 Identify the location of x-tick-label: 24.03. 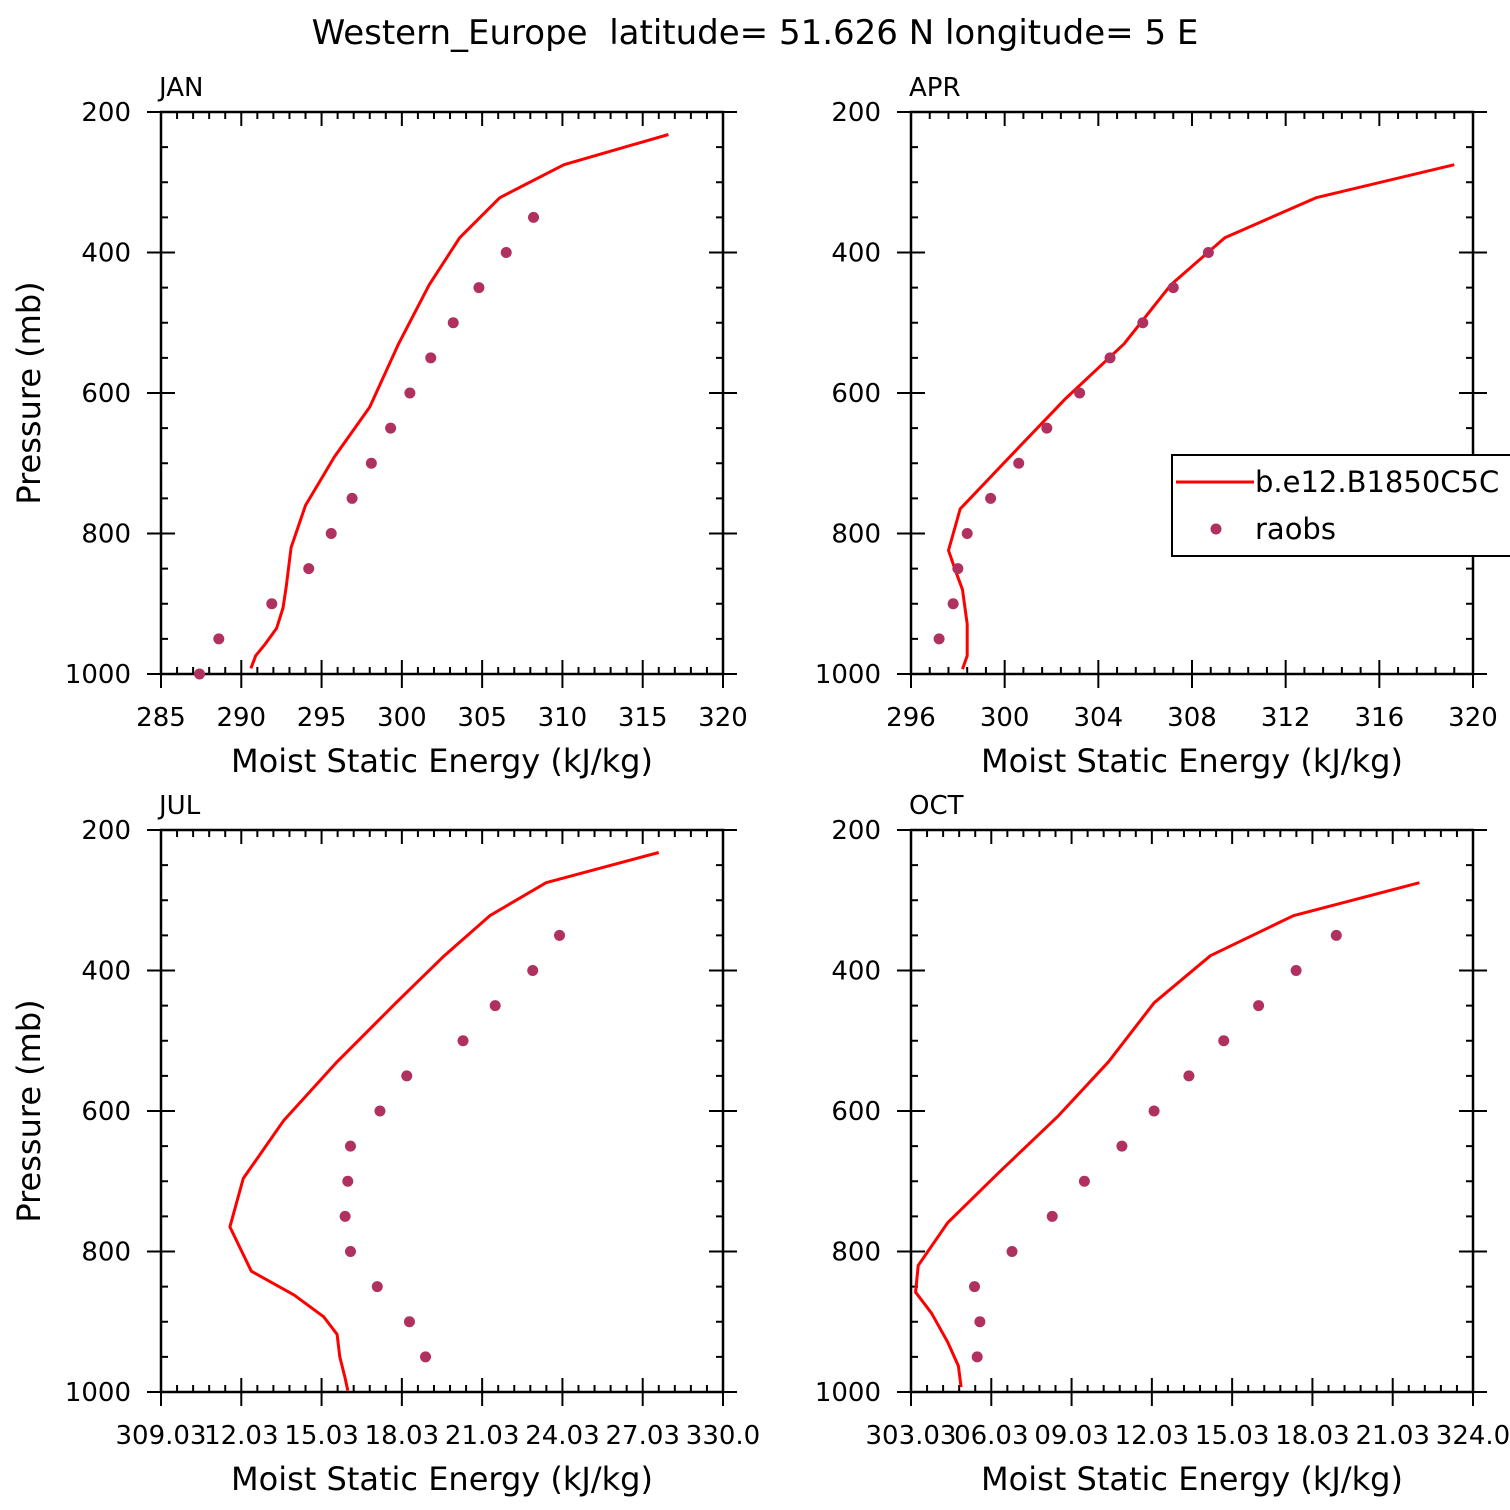
(562, 1436).